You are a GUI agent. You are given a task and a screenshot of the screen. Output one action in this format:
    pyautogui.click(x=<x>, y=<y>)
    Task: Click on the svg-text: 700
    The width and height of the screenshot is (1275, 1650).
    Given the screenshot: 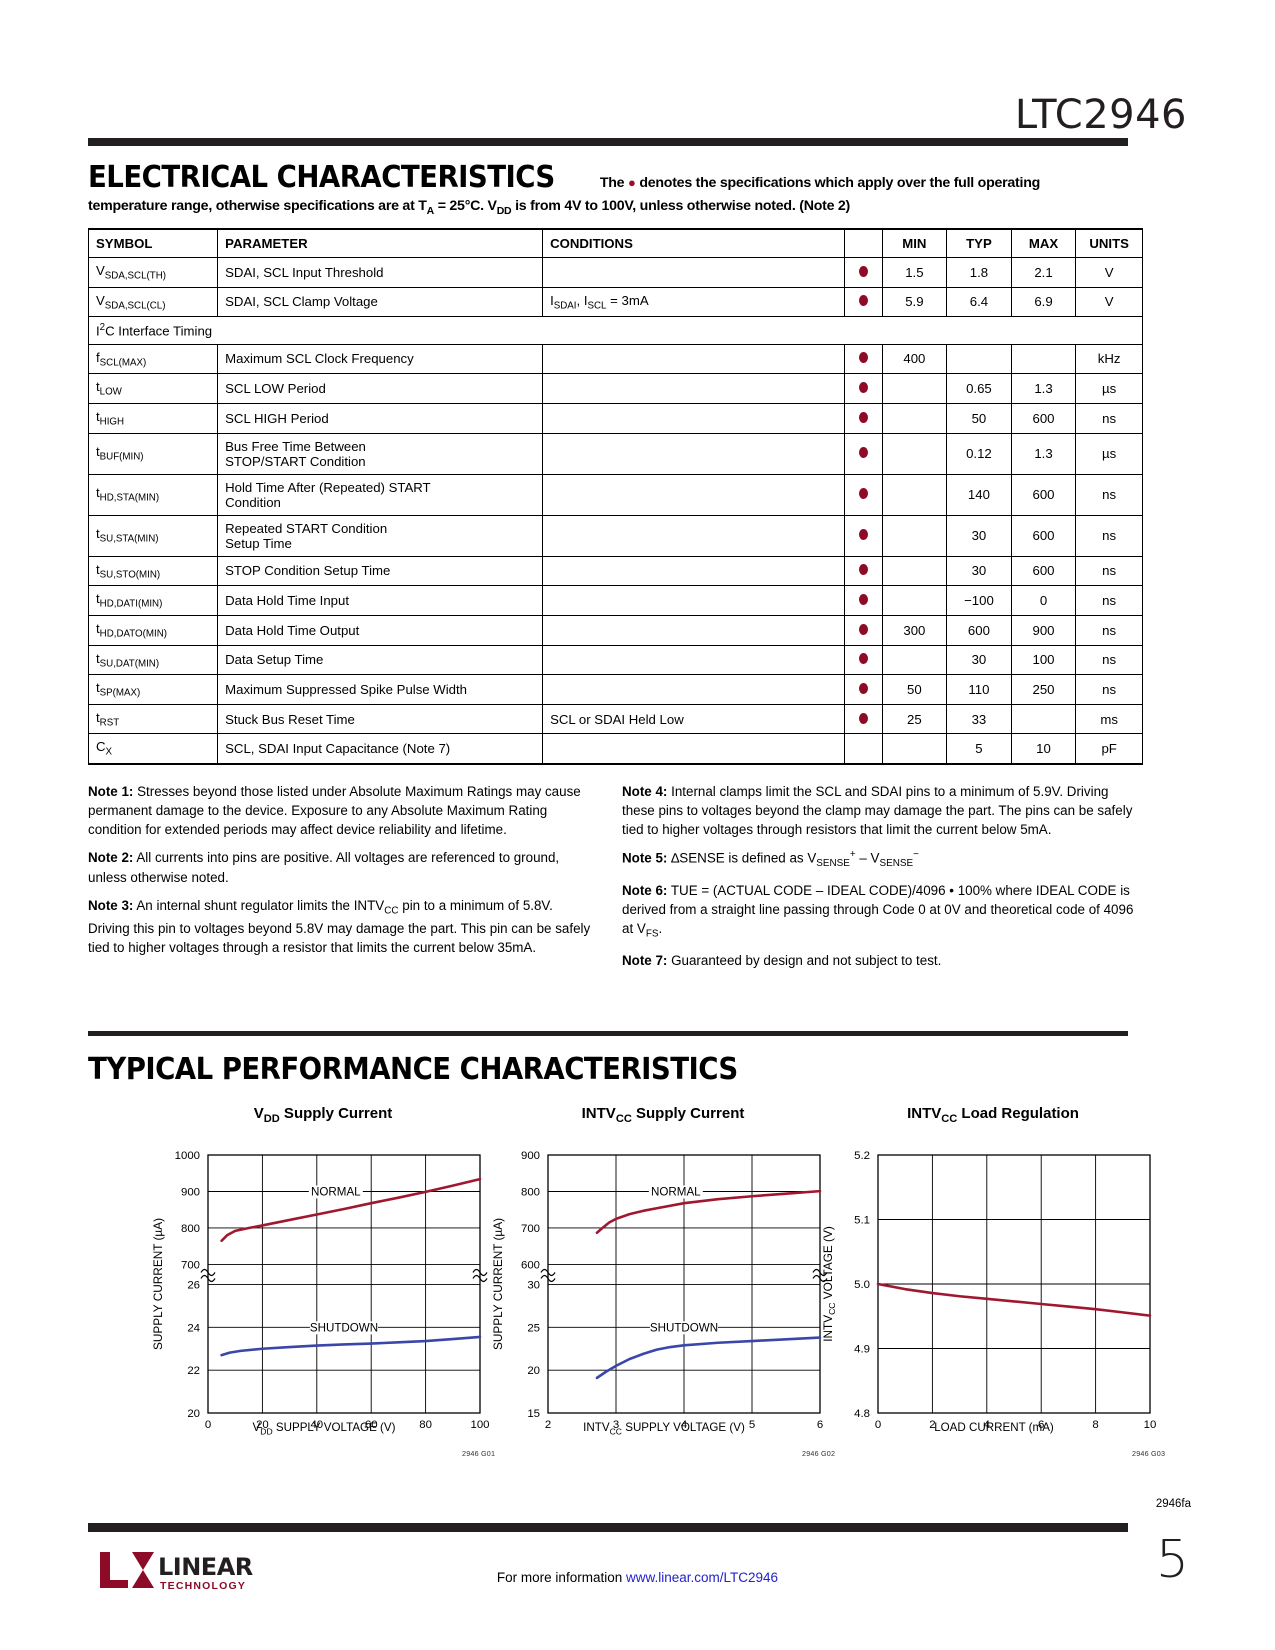 What is the action you would take?
    pyautogui.click(x=190, y=1265)
    